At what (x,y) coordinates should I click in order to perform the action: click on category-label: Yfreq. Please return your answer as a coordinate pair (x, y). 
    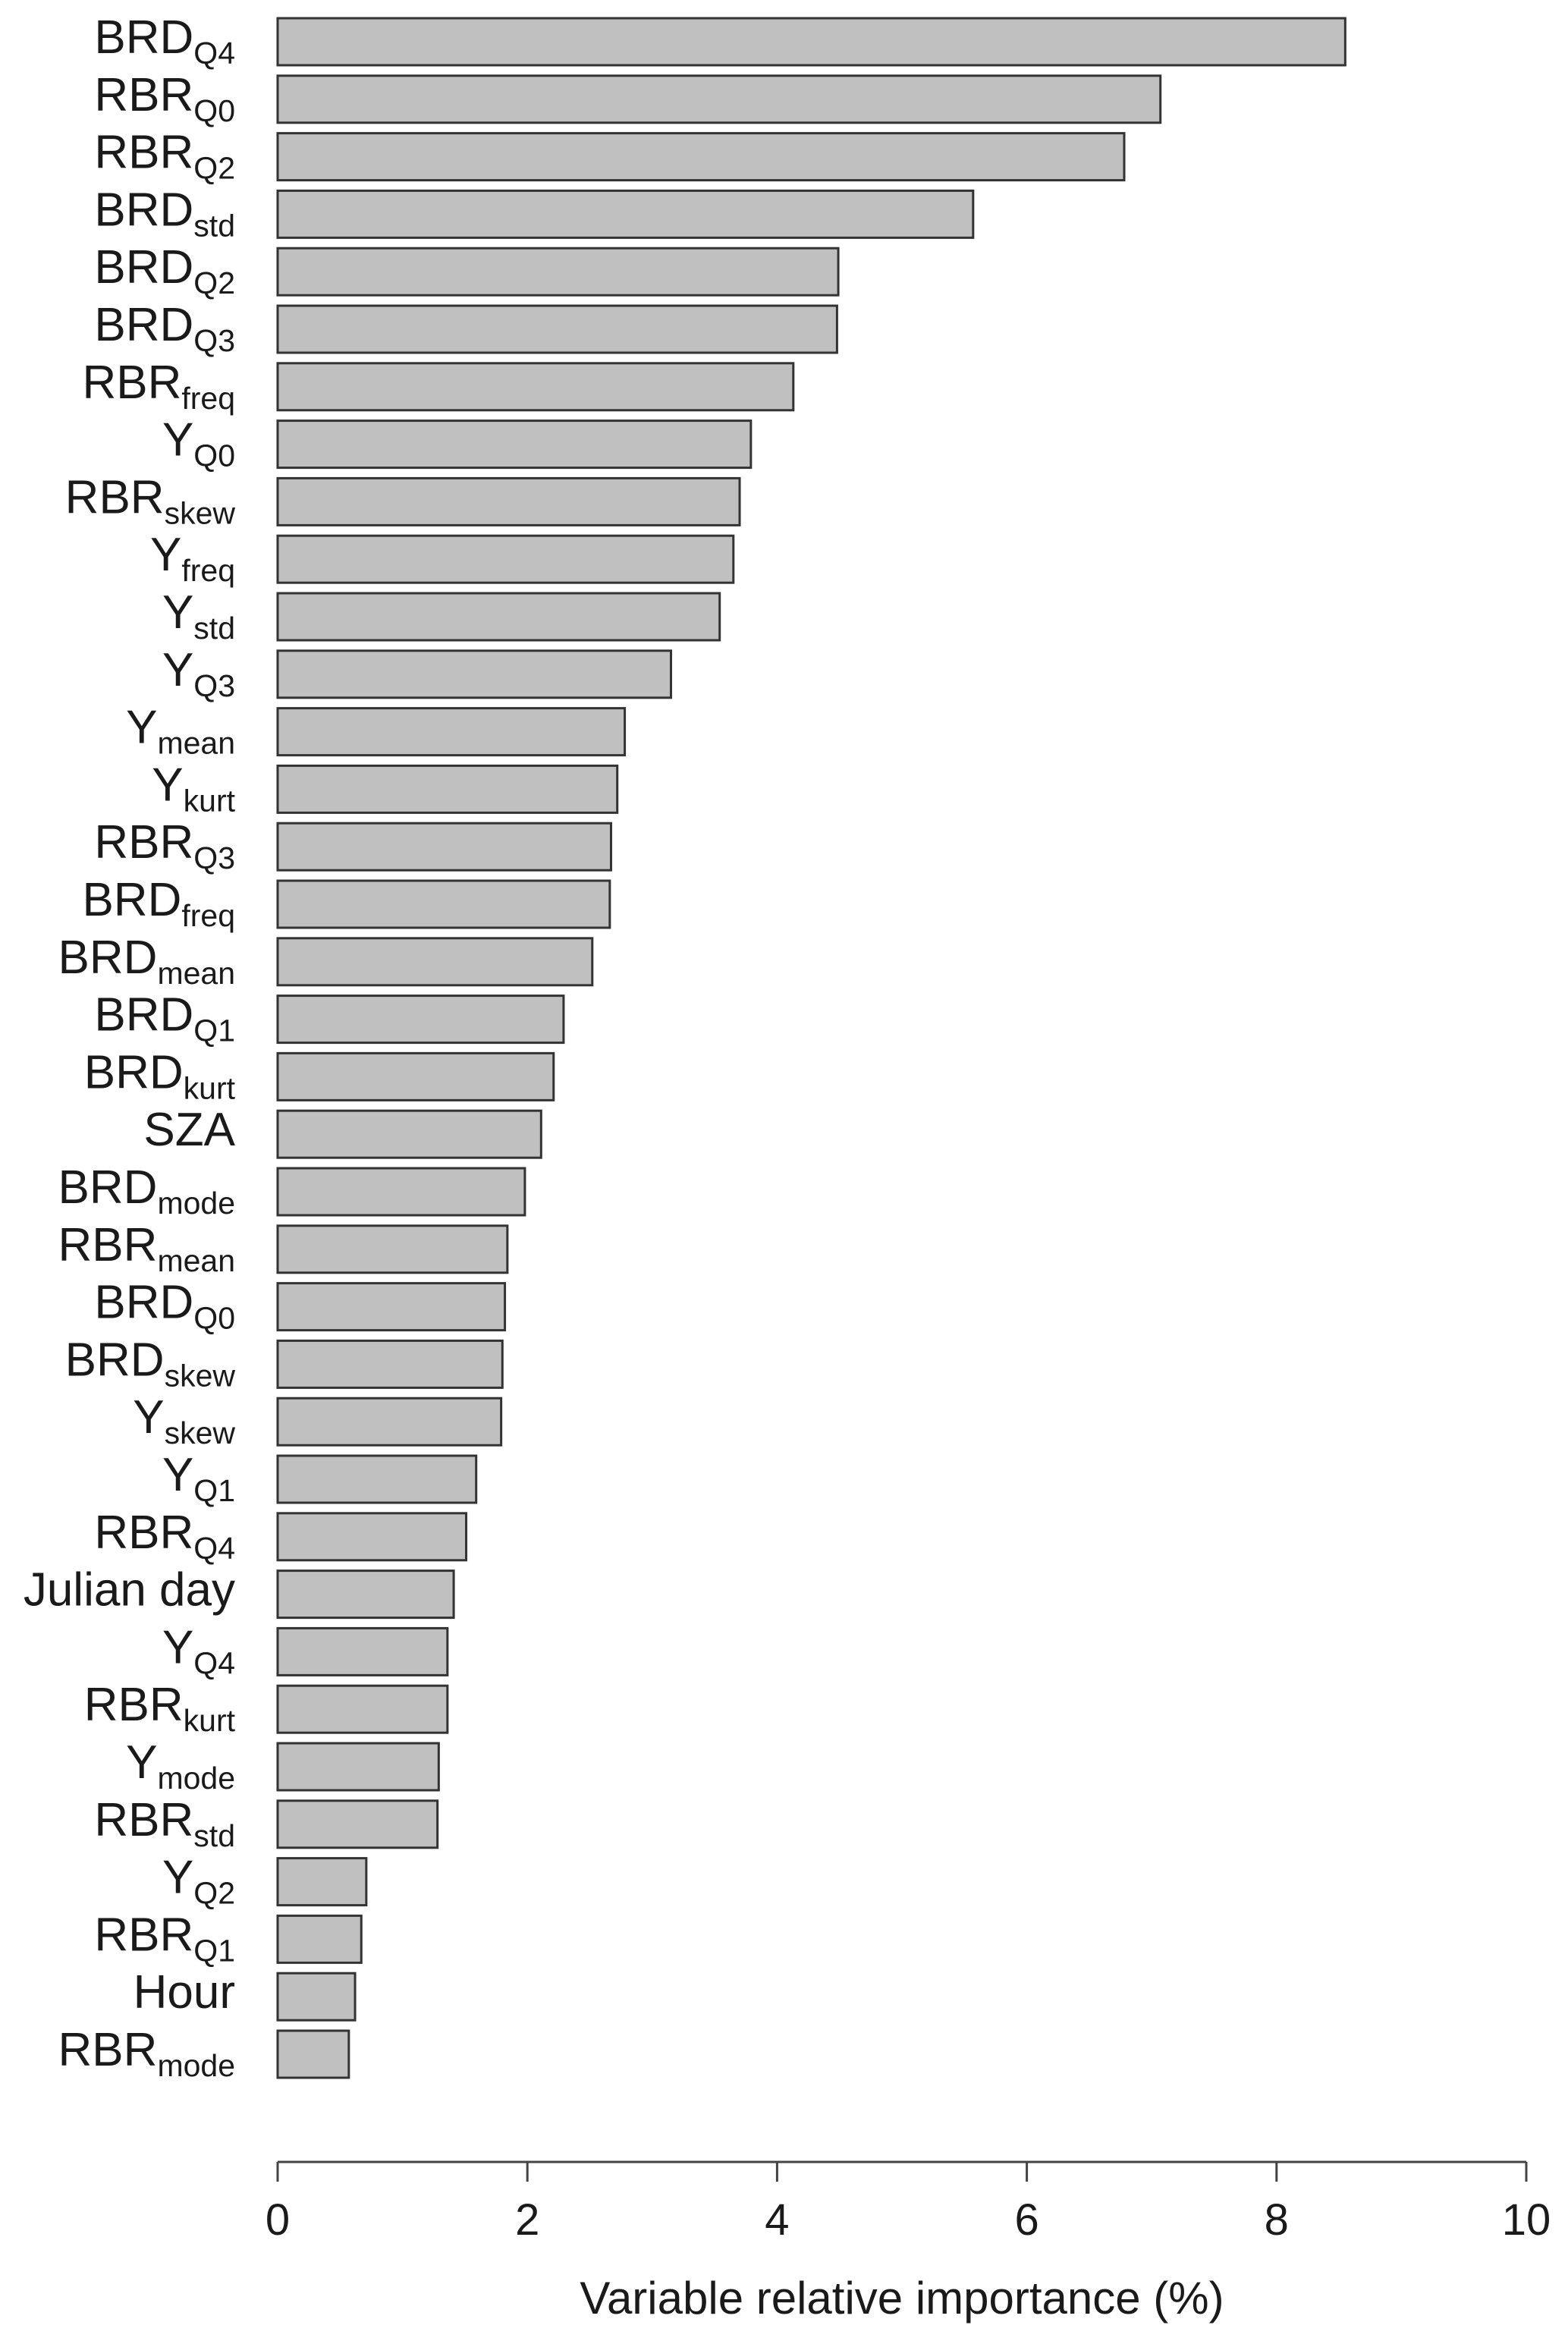
    Looking at the image, I should click on (193, 558).